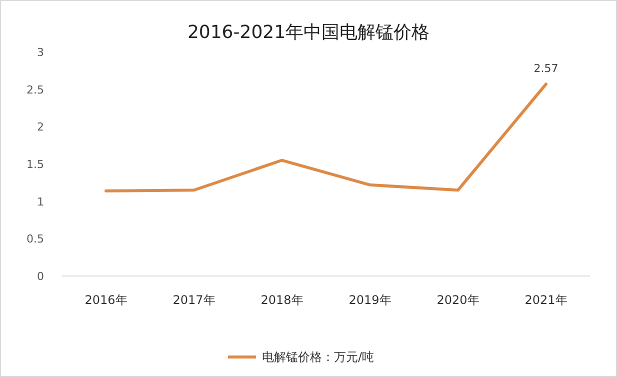 Image resolution: width=617 pixels, height=377 pixels. I want to click on y-tick-label: 3, so click(40, 52).